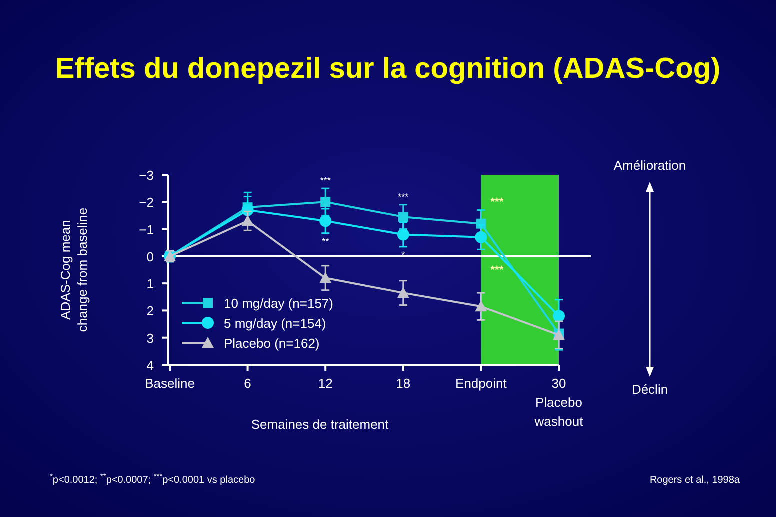  Describe the element at coordinates (248, 383) in the screenshot. I see `x-tick-label: 6` at that location.